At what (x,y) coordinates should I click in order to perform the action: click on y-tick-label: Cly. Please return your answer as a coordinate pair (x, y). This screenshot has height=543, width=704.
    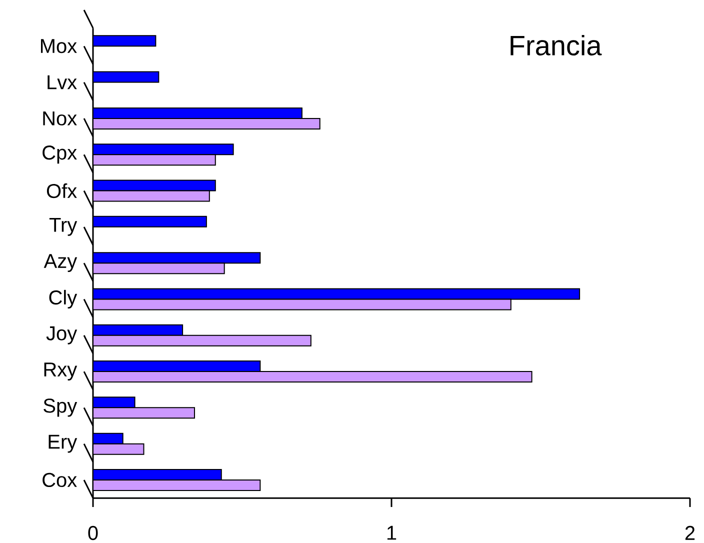
    Looking at the image, I should click on (63, 299).